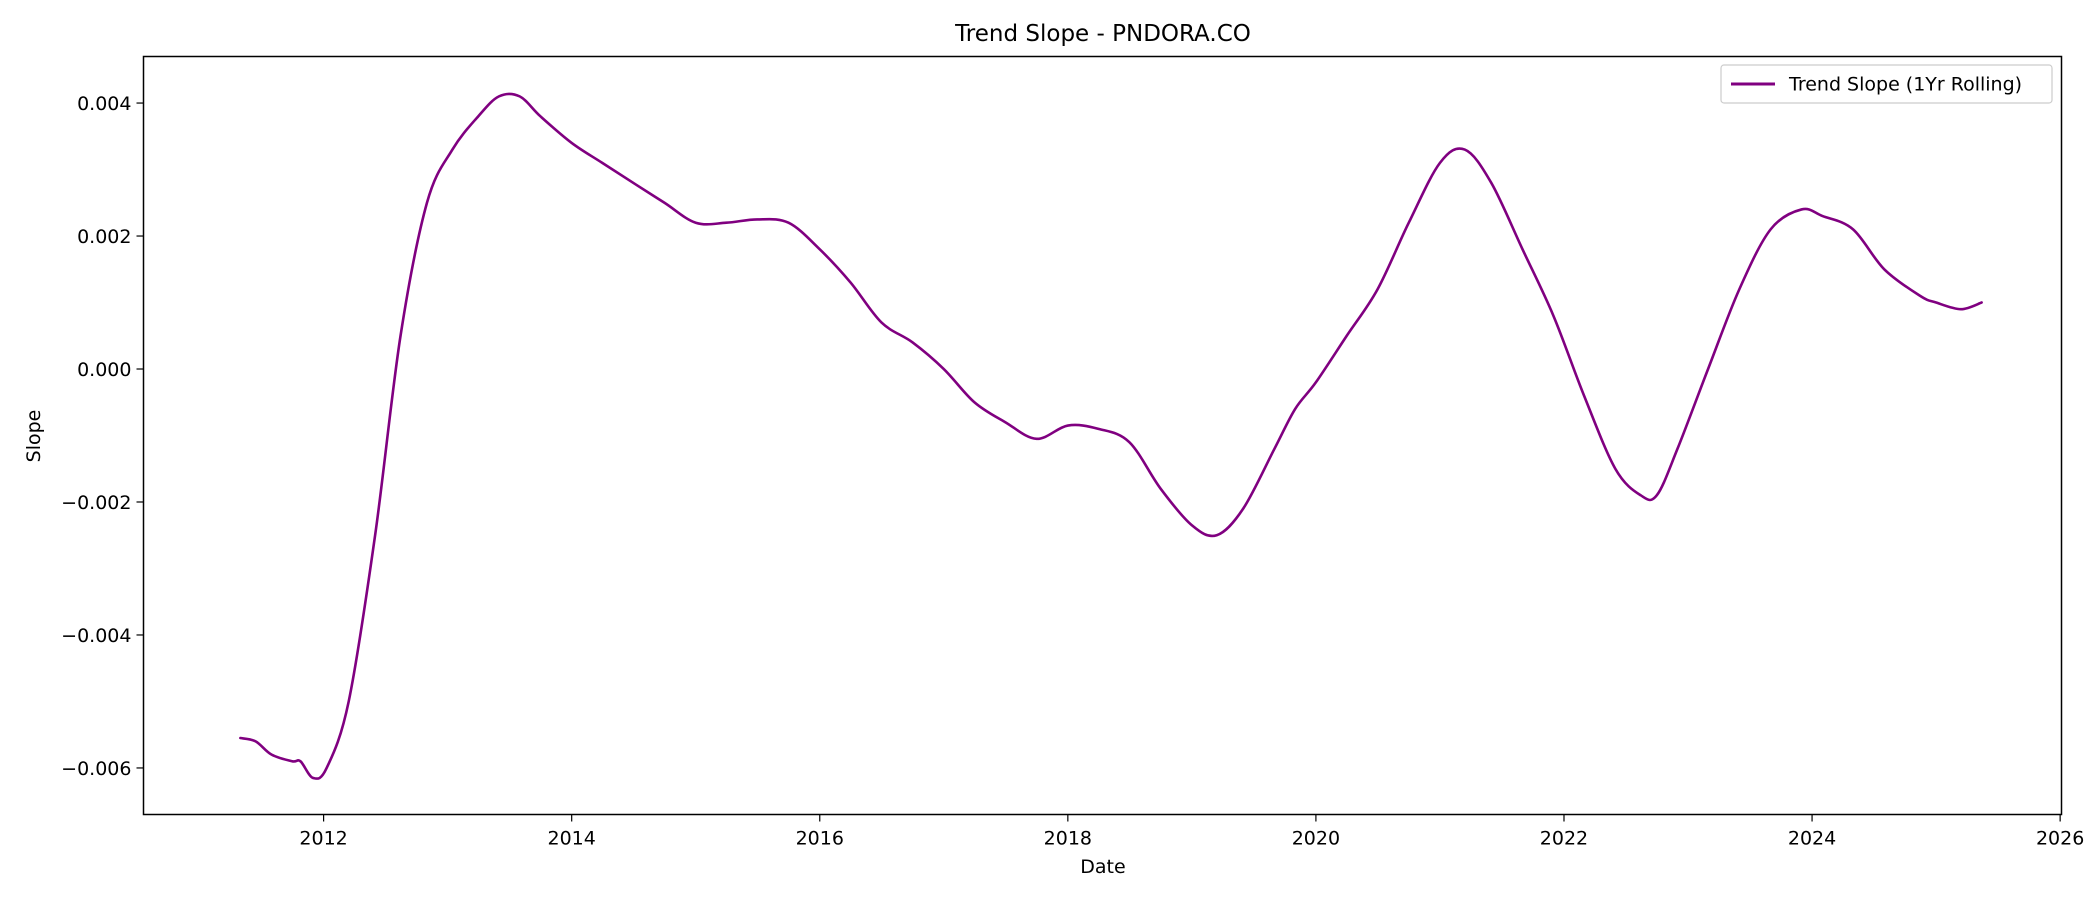 This screenshot has height=900, width=2100. What do you see at coordinates (96, 636) in the screenshot?
I see `y-tick-label: −0.004` at bounding box center [96, 636].